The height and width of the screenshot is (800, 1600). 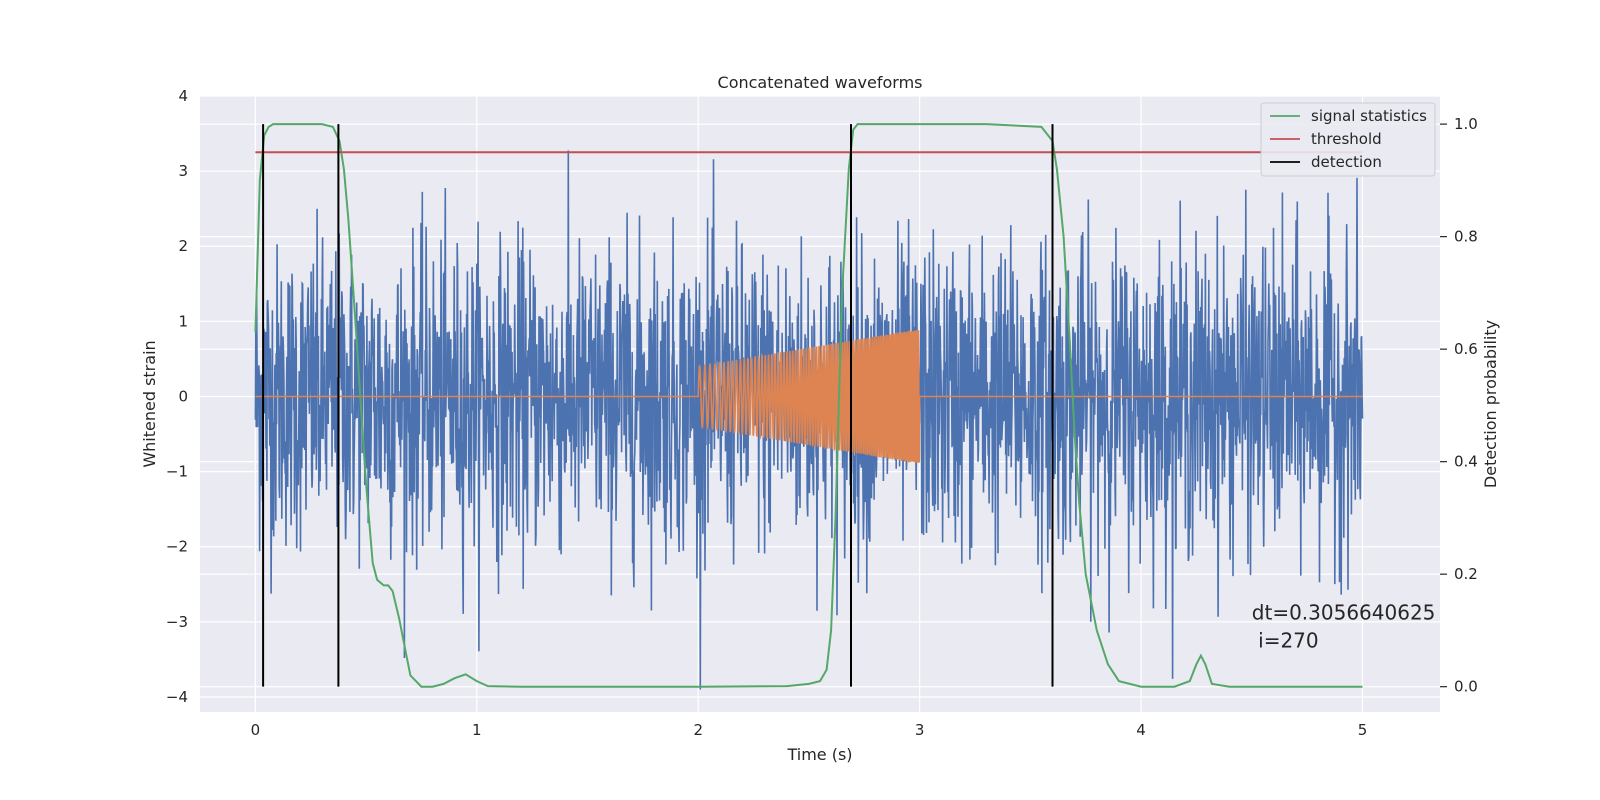 I want to click on legend: signal statistics threshold detection, so click(x=1348, y=139).